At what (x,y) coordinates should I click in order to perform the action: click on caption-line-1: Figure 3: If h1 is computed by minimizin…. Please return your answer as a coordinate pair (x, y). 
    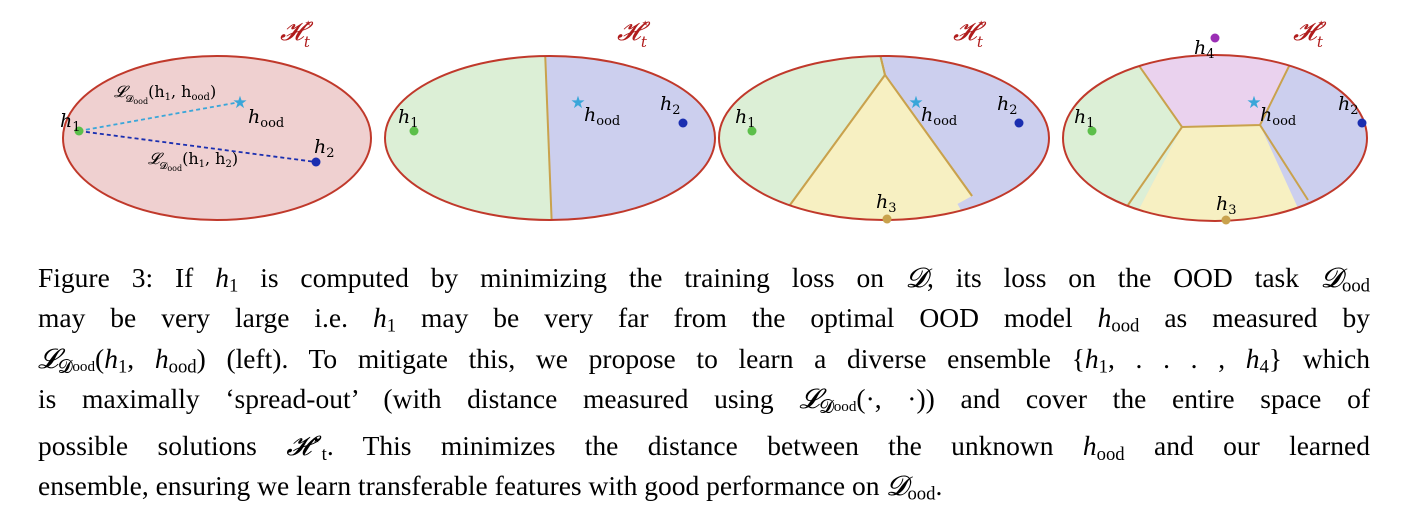
    Looking at the image, I should click on (704, 279).